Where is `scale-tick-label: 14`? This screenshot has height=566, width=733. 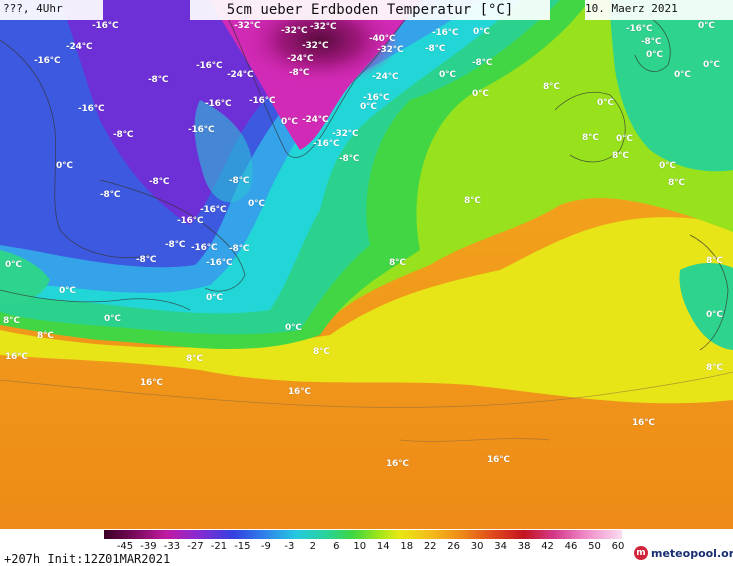 scale-tick-label: 14 is located at coordinates (383, 546).